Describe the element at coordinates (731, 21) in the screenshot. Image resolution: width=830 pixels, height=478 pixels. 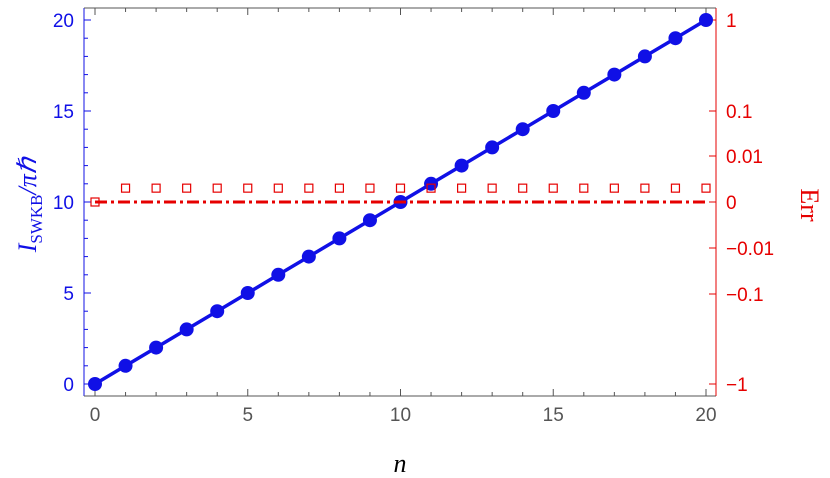
I see `right-y-tick-label: 1` at that location.